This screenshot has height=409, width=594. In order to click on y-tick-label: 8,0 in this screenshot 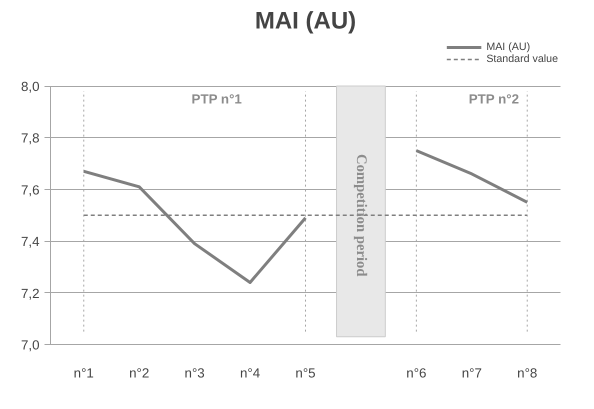, I will do `click(30, 86)`.